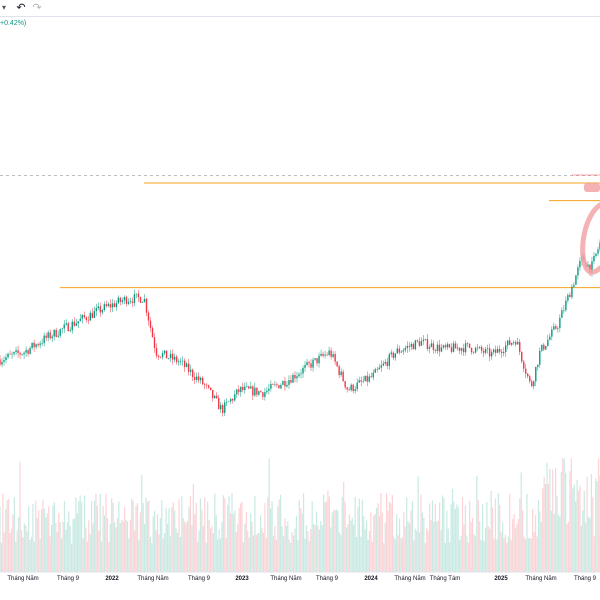 The height and width of the screenshot is (600, 600). What do you see at coordinates (37, 8) in the screenshot?
I see `redo-icon: ↷` at bounding box center [37, 8].